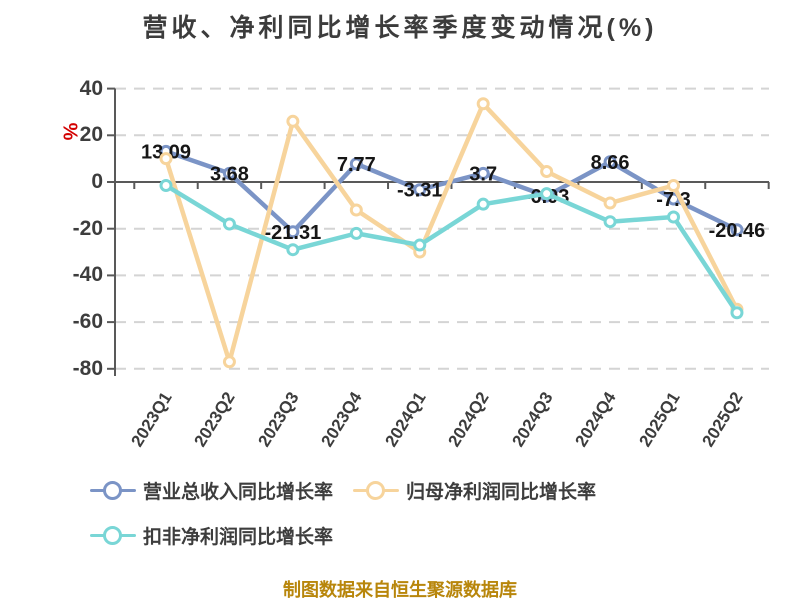 The image size is (800, 600). I want to click on data-label: -3.31, so click(420, 191).